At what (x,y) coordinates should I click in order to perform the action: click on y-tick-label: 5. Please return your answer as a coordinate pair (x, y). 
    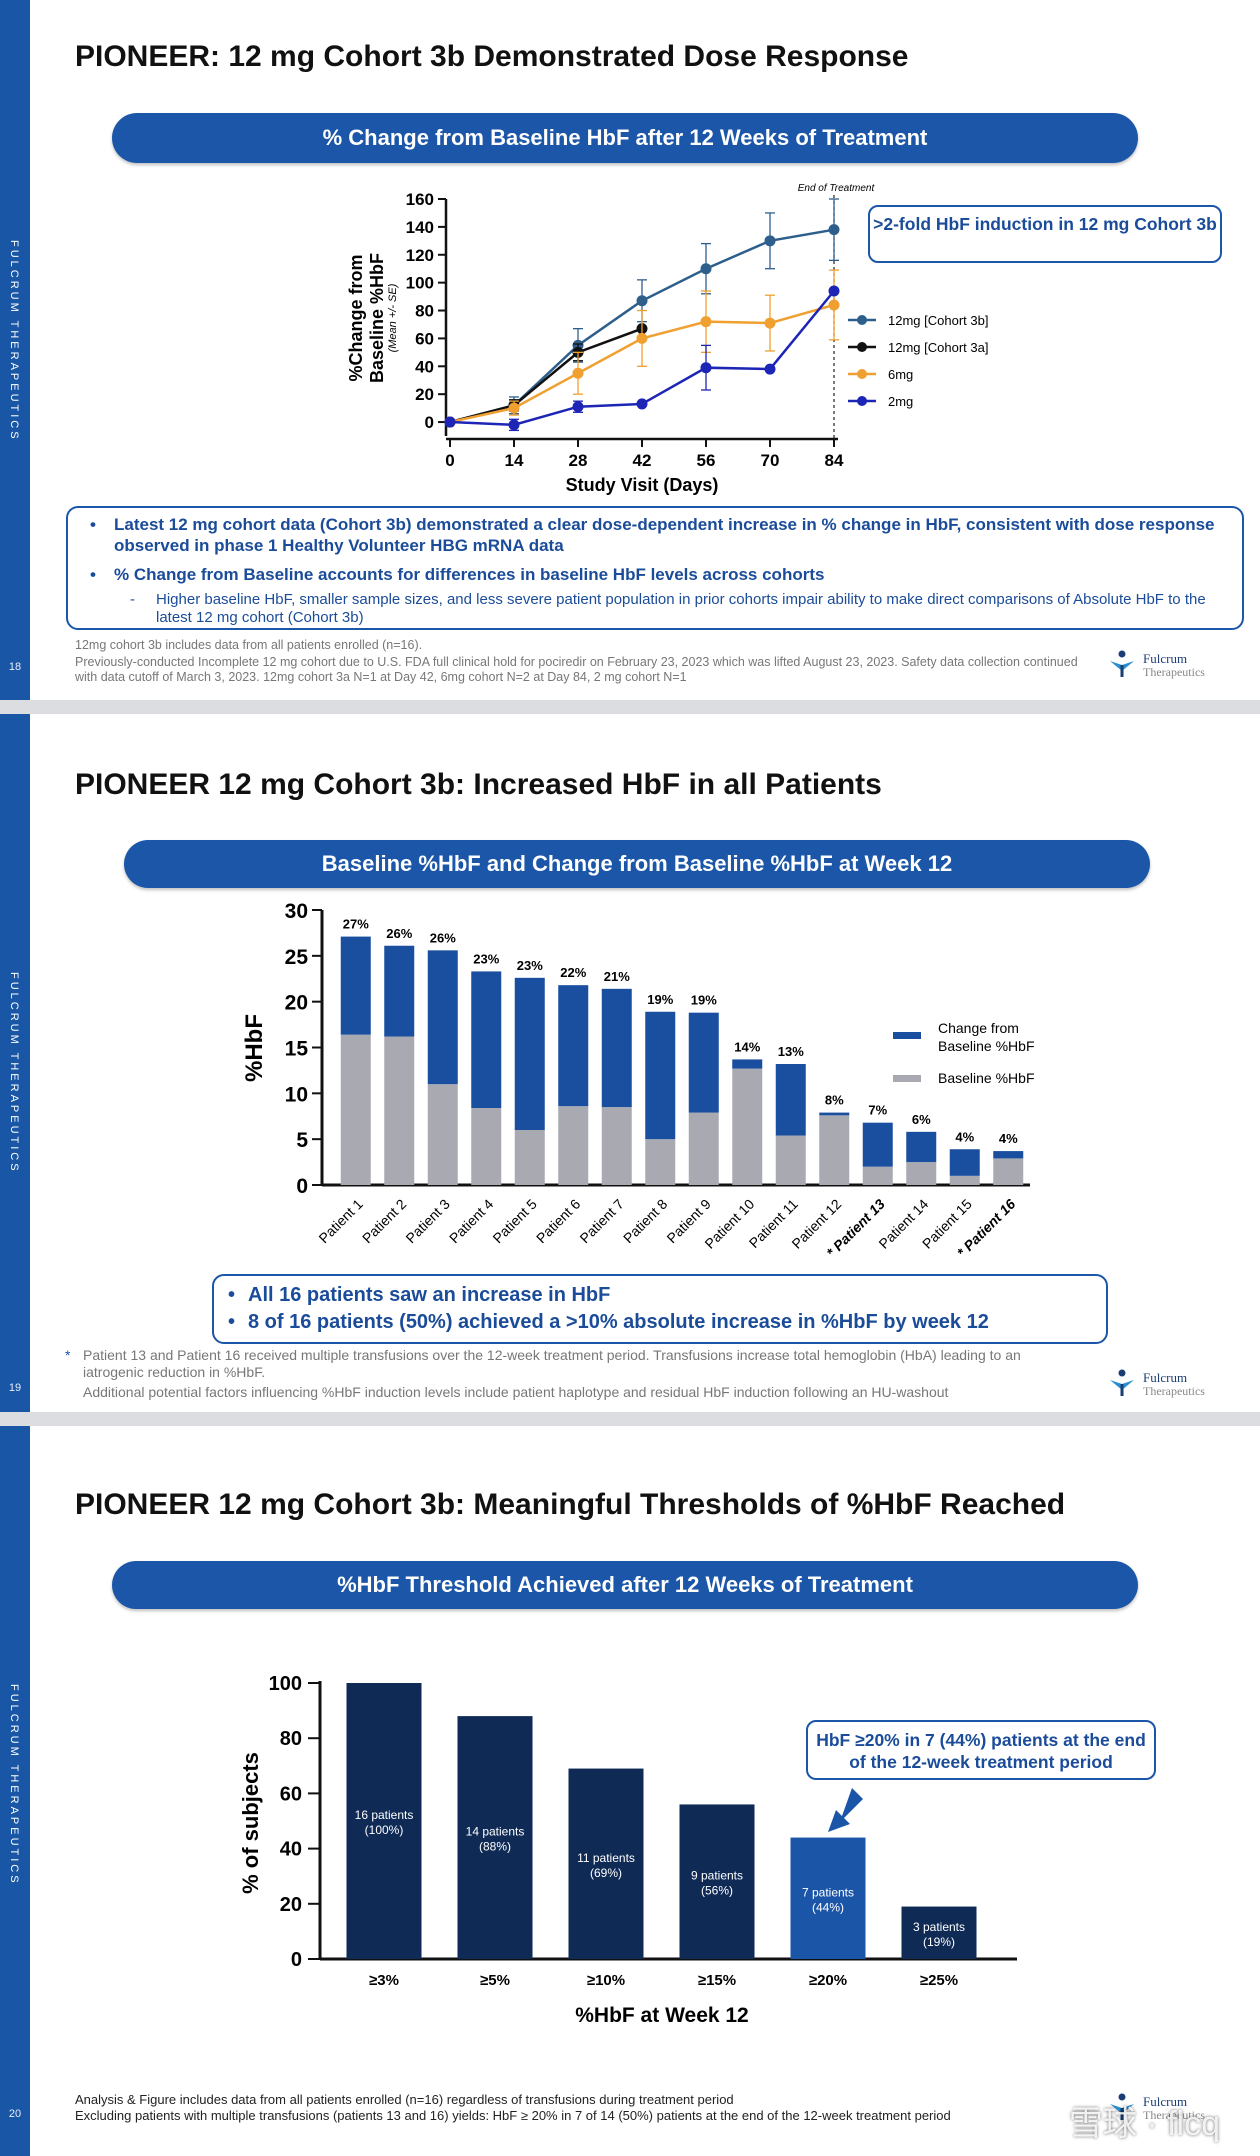
    Looking at the image, I should click on (302, 1140).